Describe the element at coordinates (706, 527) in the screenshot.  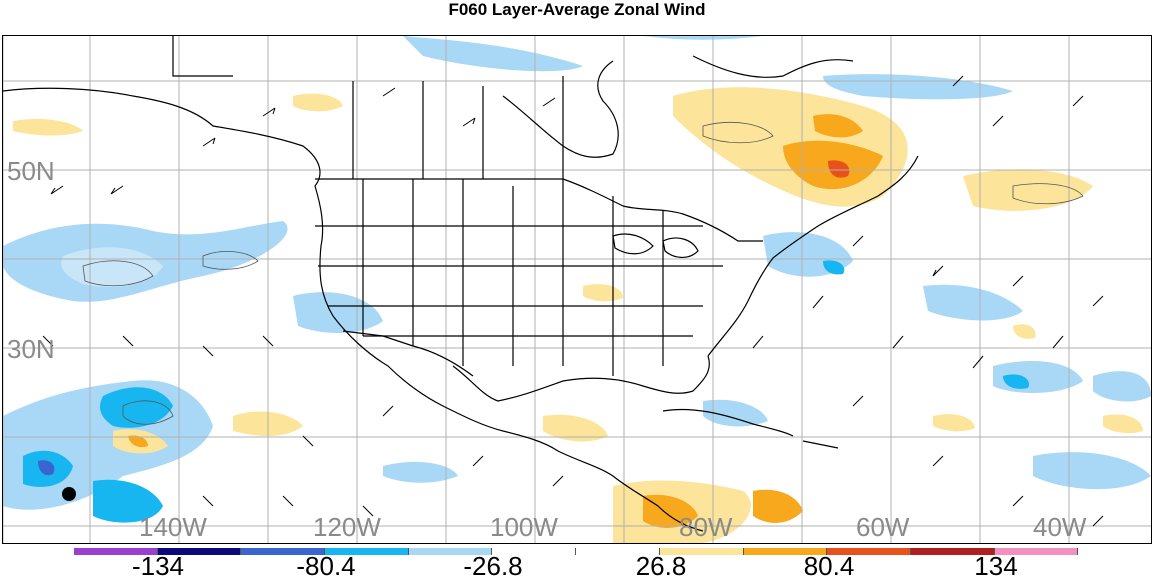
I see `lon-label-80w: 80W` at that location.